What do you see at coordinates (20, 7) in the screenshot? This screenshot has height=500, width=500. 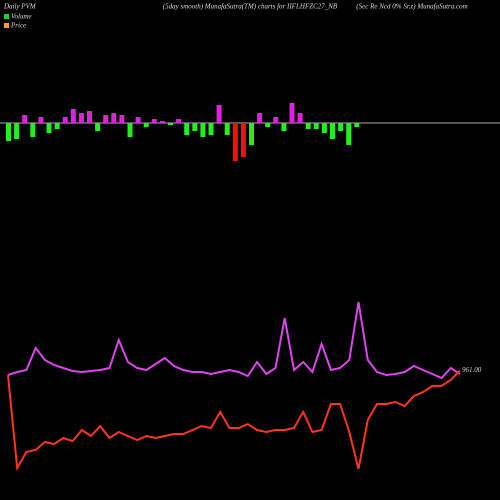 I see `chart-title: Daily PVM` at bounding box center [20, 7].